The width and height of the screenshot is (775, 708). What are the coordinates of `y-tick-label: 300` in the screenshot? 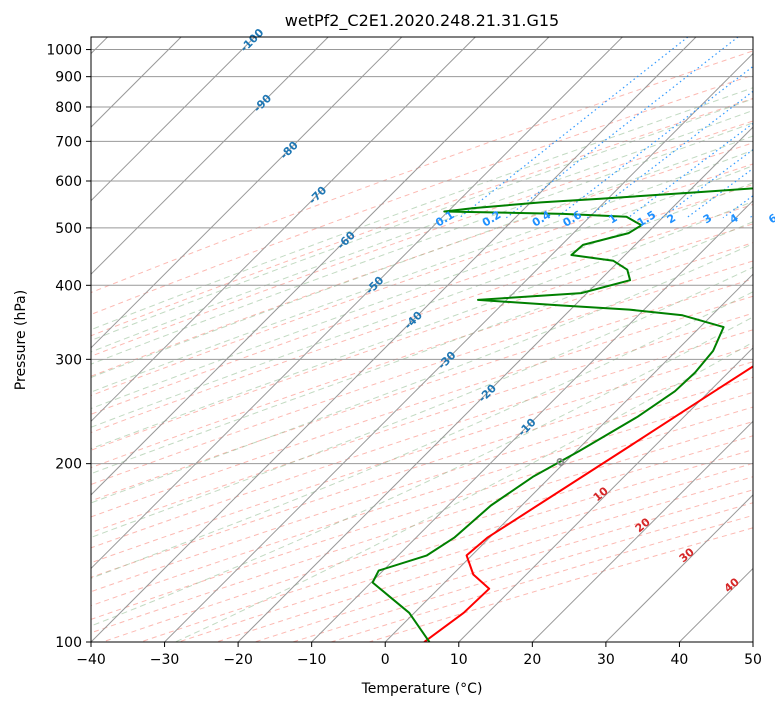 It's located at (68, 360).